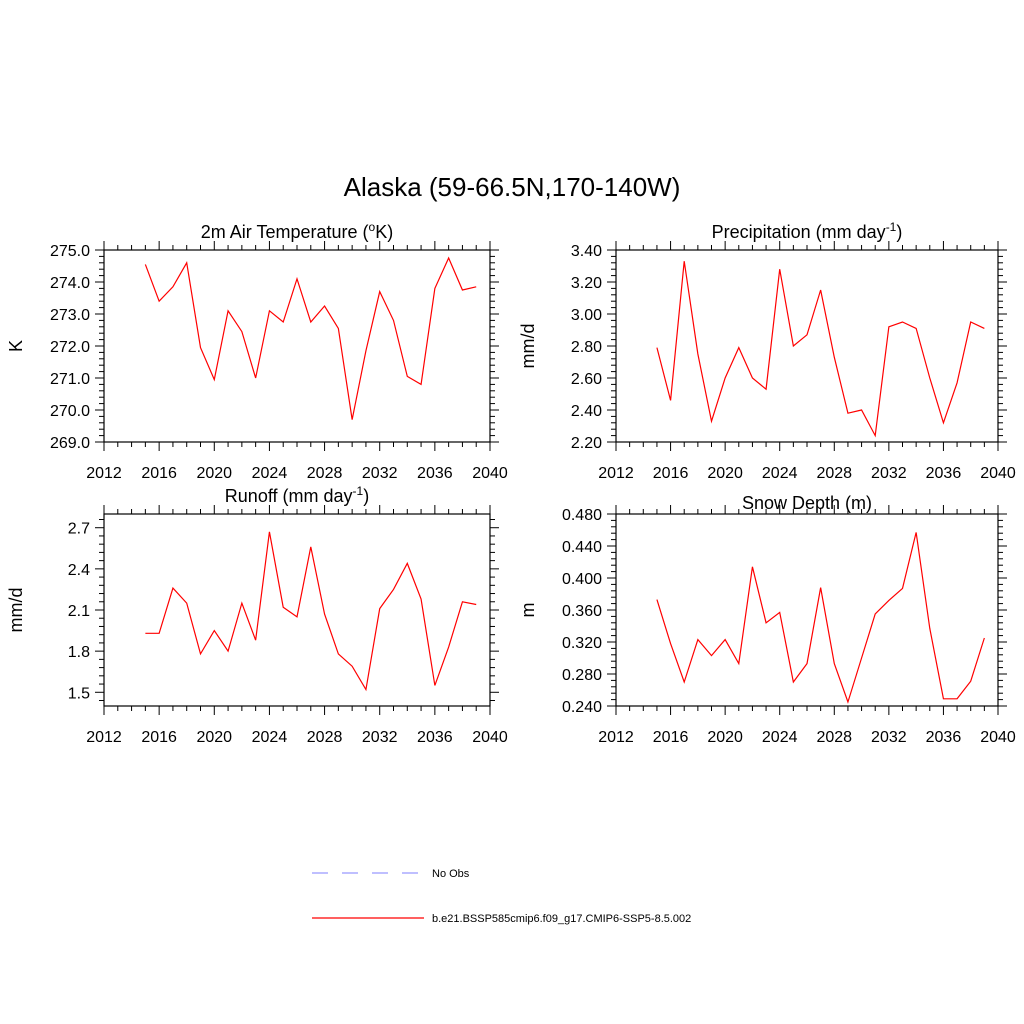 The image size is (1024, 1024). Describe the element at coordinates (79, 652) in the screenshot. I see `y-tick-label: 1.8` at that location.